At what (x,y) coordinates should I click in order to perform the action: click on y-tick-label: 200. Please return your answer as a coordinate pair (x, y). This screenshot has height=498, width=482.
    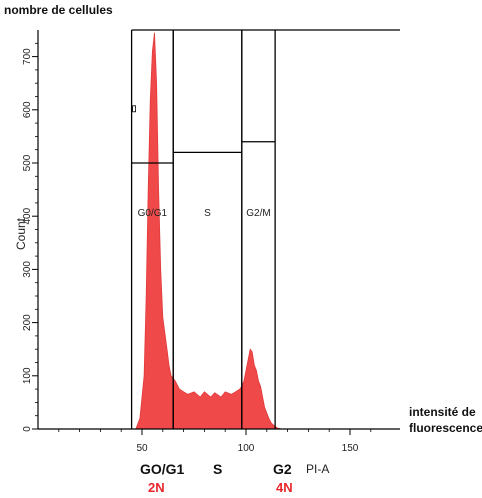
    Looking at the image, I should click on (27, 322).